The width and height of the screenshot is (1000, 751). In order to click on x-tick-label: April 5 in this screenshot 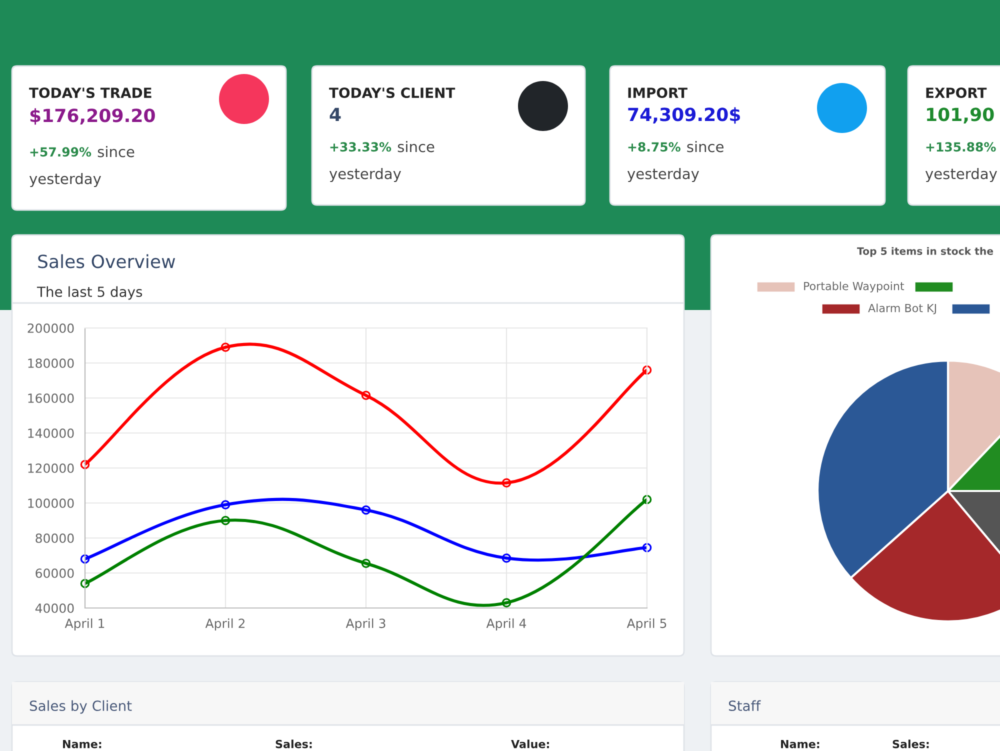, I will do `click(646, 624)`.